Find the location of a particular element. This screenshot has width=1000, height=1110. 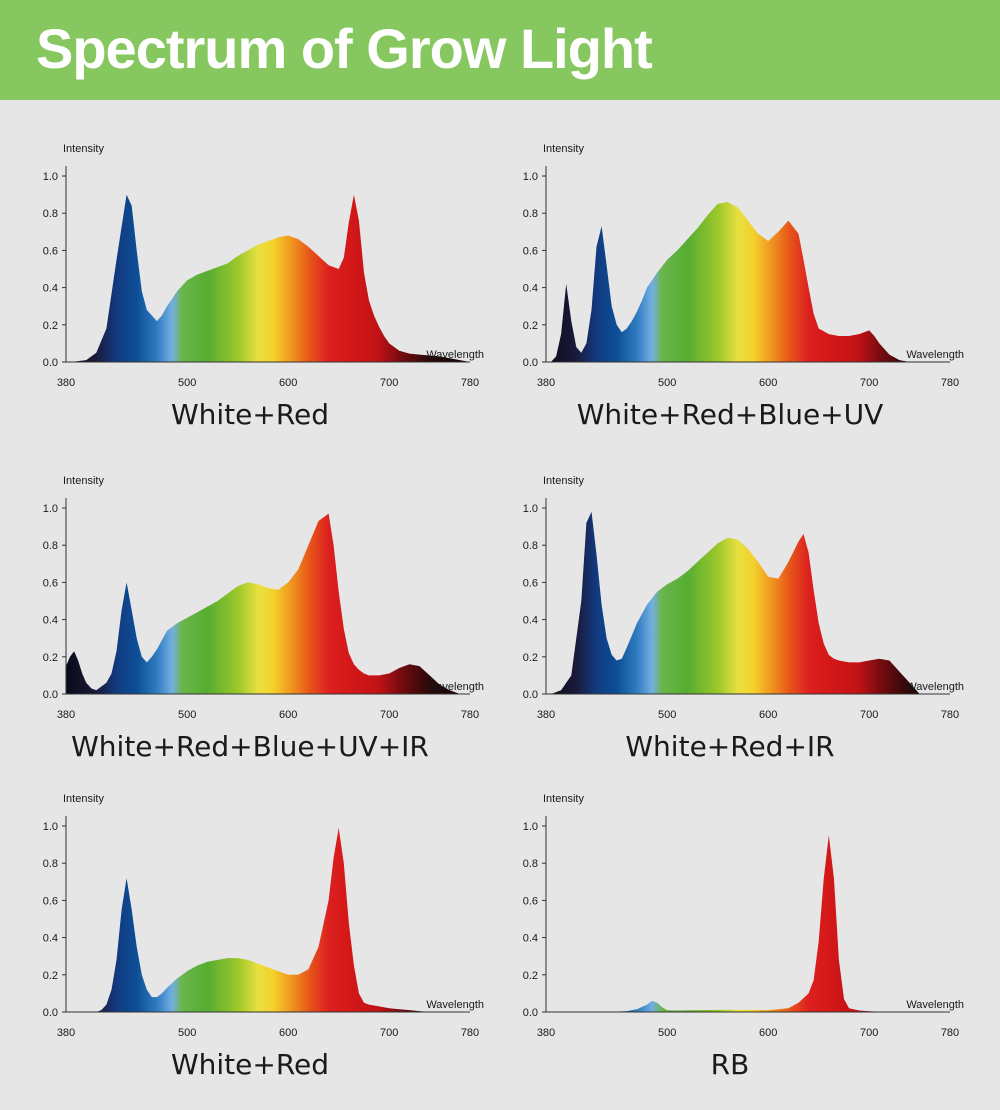

chart-caption: RB is located at coordinates (730, 1064).